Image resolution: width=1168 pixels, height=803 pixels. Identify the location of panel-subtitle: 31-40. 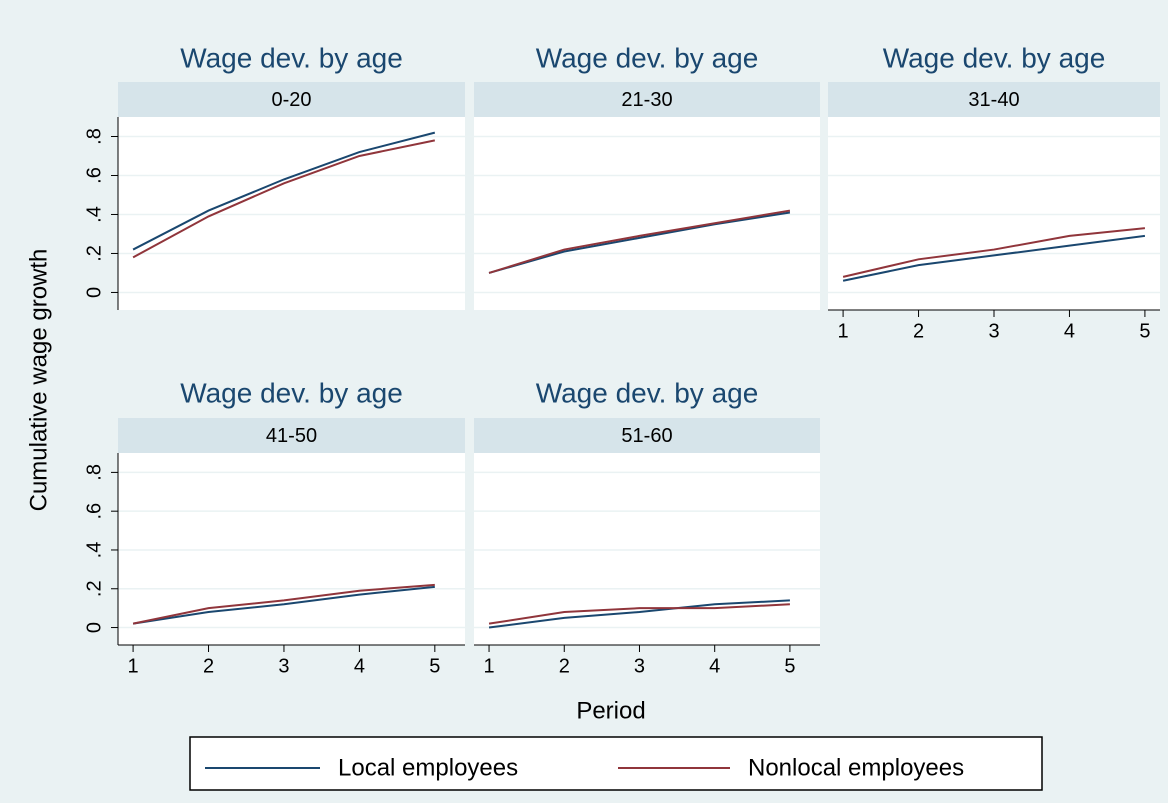
(993, 100).